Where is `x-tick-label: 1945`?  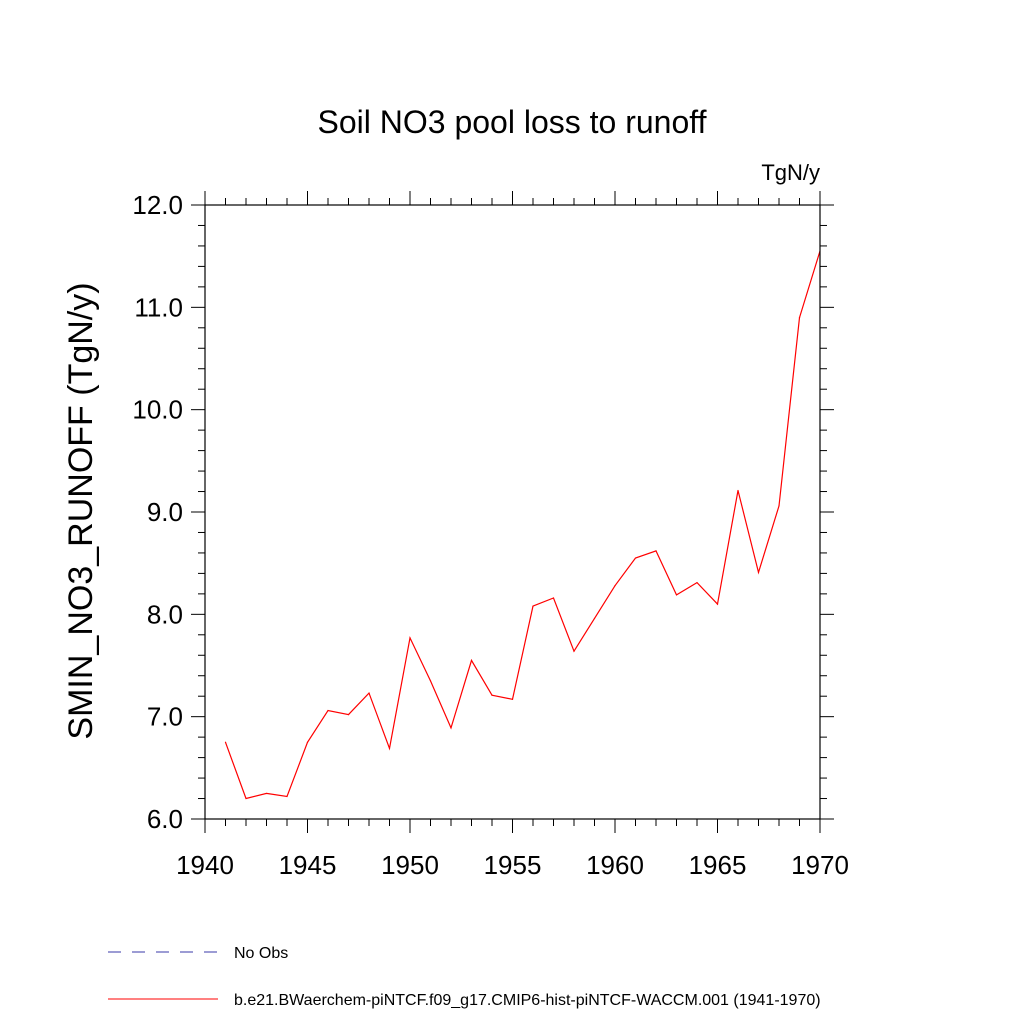 x-tick-label: 1945 is located at coordinates (308, 865).